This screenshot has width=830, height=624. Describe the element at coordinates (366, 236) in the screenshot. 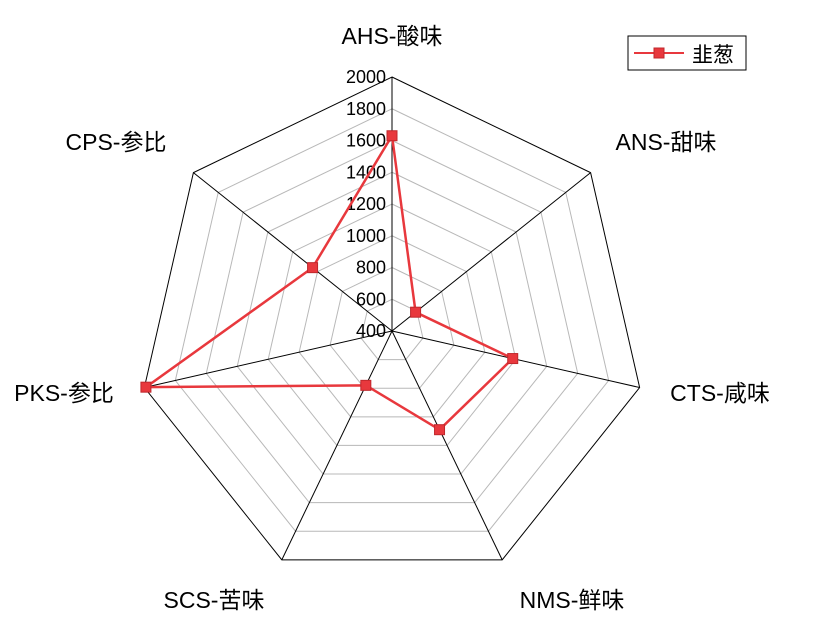

I see `tick-label: 1000` at that location.